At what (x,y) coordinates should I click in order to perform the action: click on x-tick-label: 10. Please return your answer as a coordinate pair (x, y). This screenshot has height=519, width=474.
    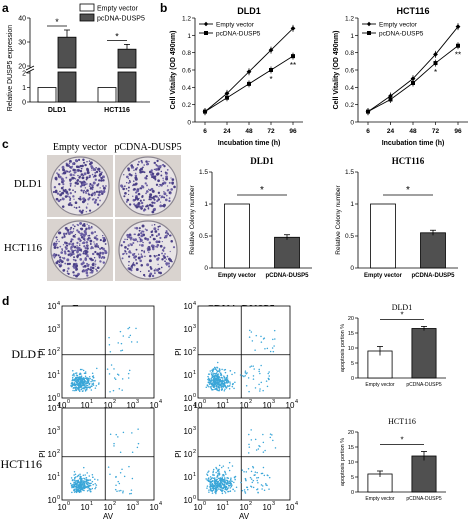
    Looking at the image, I should click on (85, 507).